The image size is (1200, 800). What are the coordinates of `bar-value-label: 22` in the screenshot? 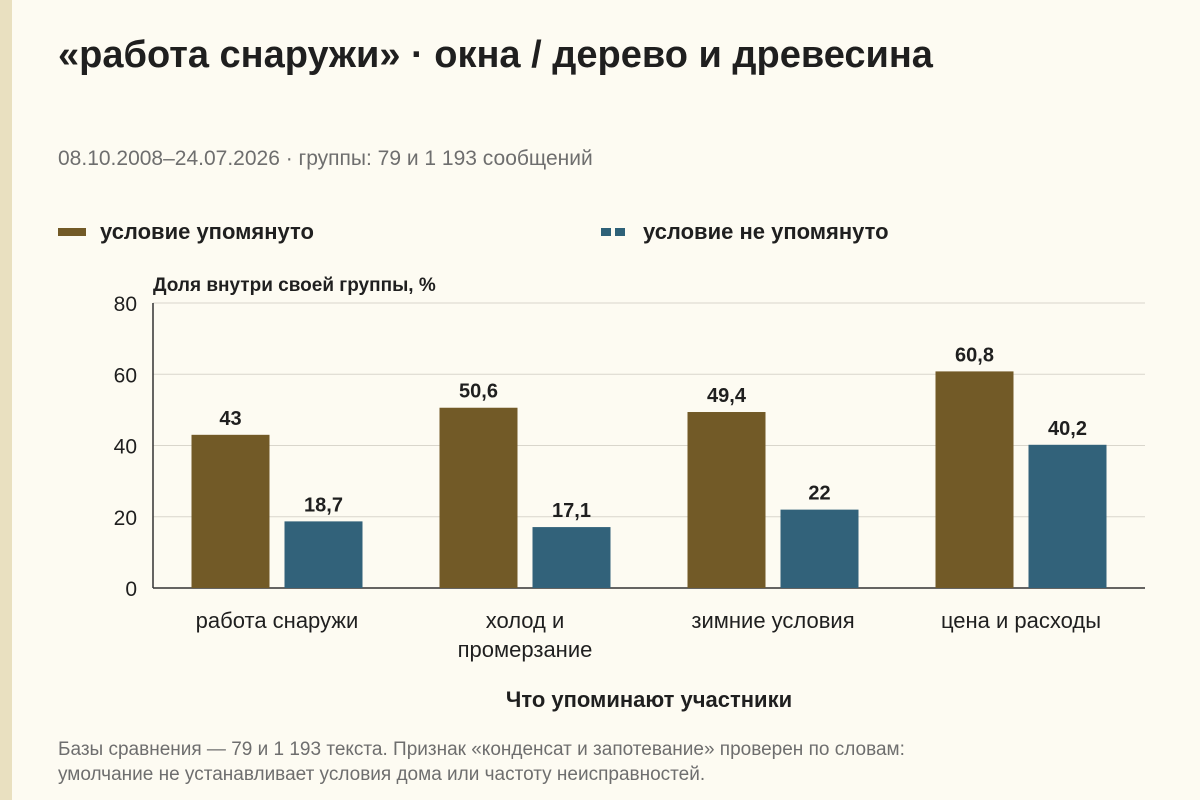 It's located at (819, 494).